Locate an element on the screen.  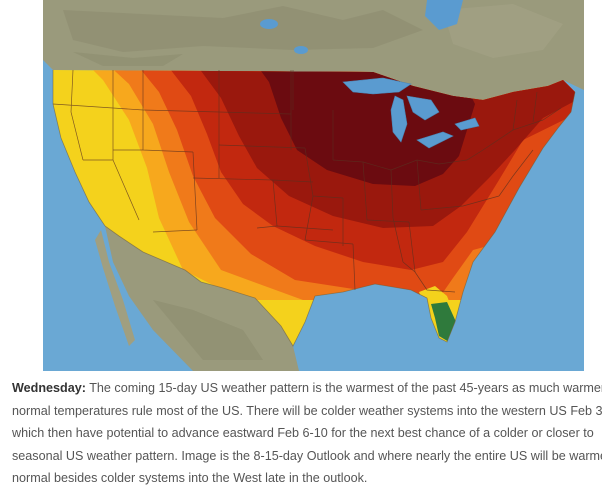
florida-below-normal is located at coordinates (444, 322).